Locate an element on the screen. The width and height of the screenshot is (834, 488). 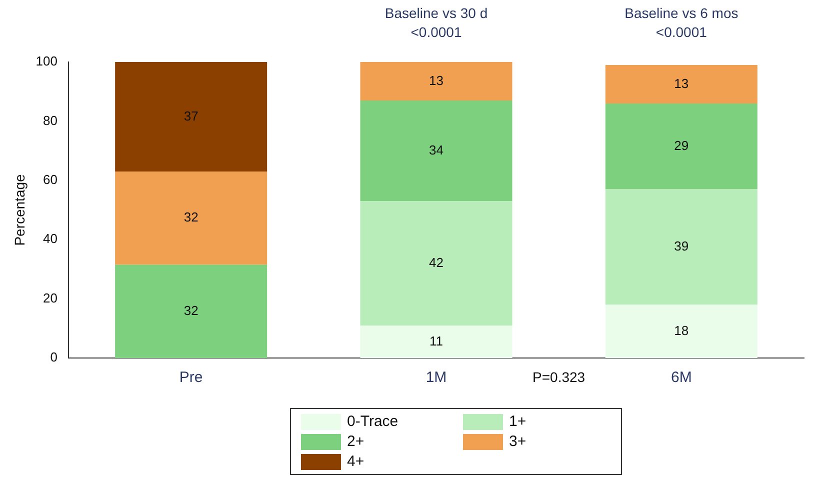
data-label: 34 is located at coordinates (436, 150).